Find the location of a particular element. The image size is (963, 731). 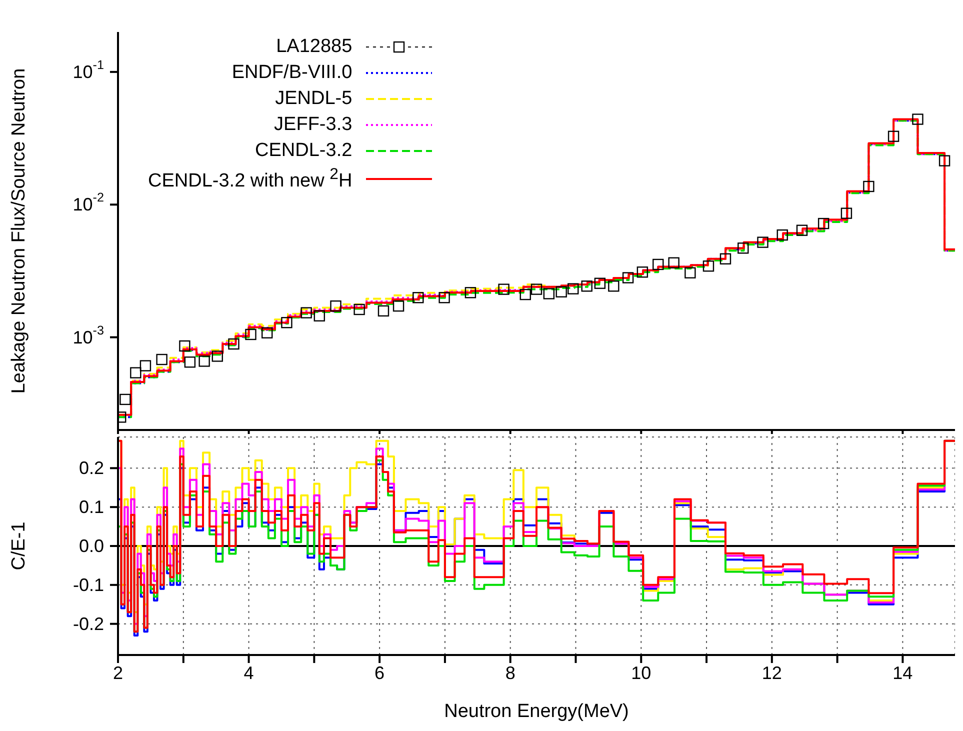

y-tick-label: -0.2 is located at coordinates (88, 624).